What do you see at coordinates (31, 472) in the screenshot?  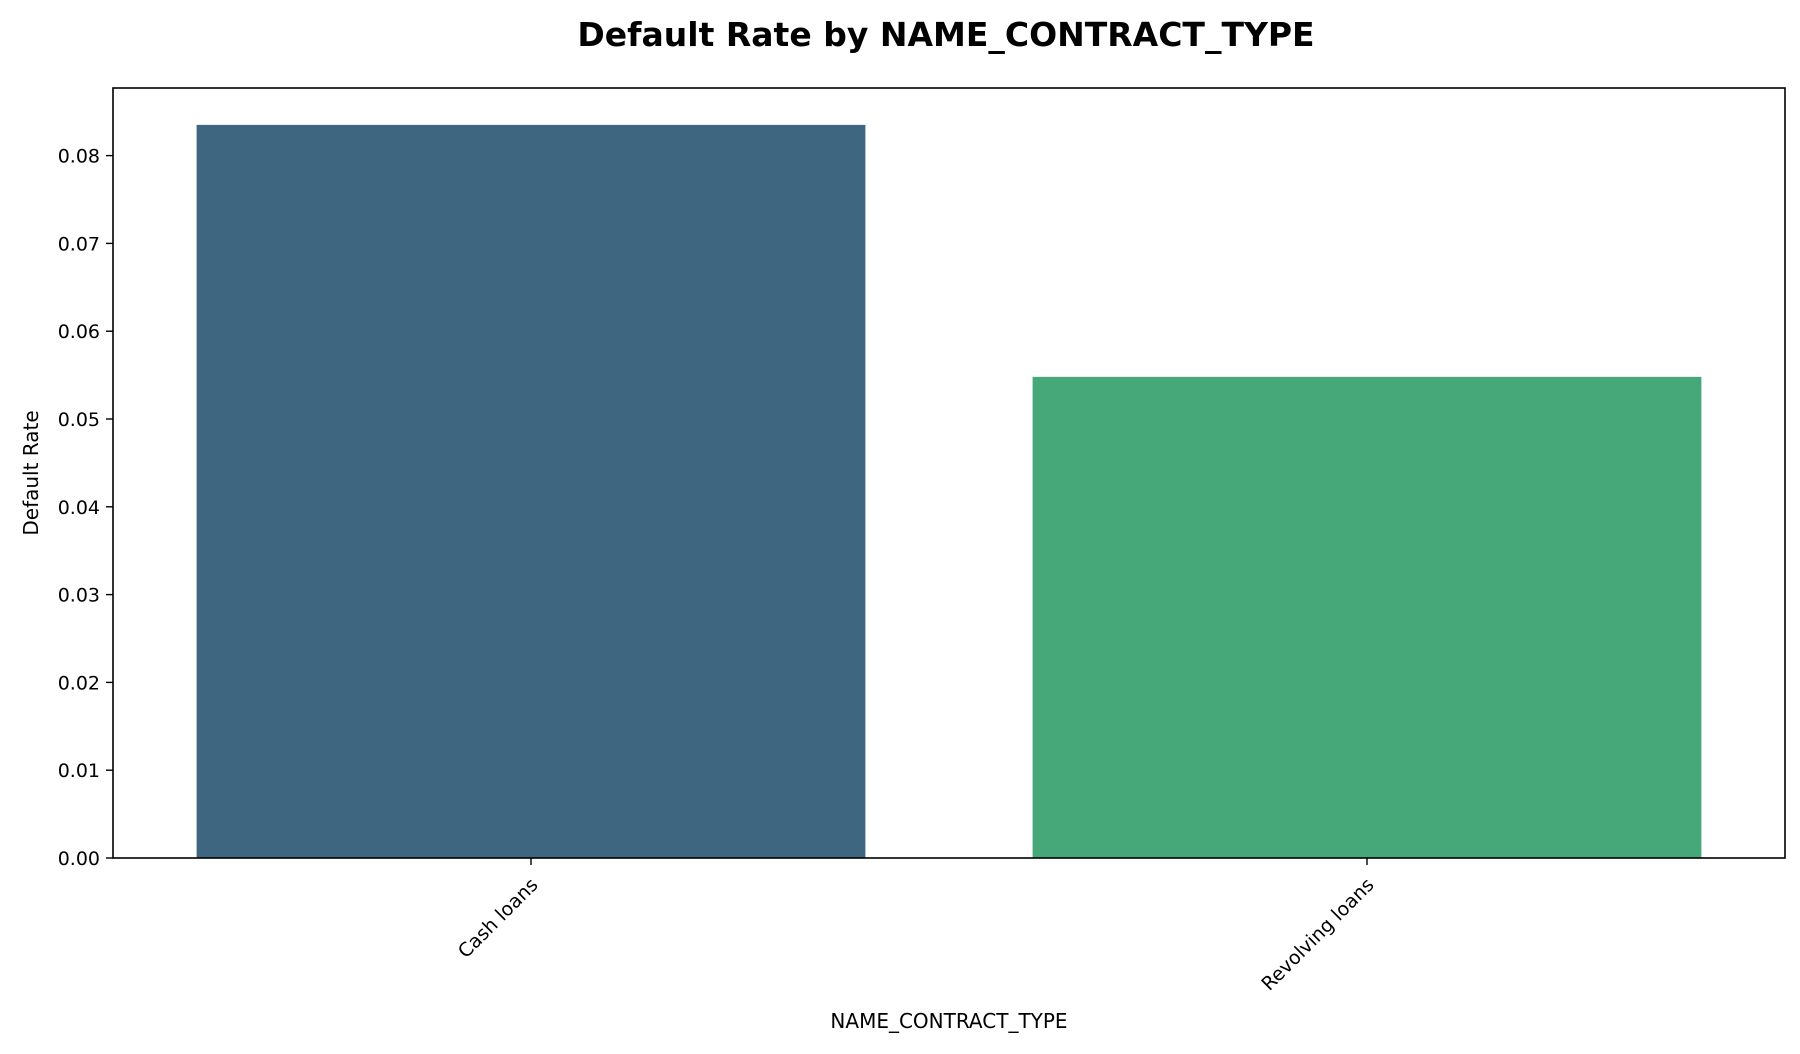 I see `y-axis-label: Default Rate` at bounding box center [31, 472].